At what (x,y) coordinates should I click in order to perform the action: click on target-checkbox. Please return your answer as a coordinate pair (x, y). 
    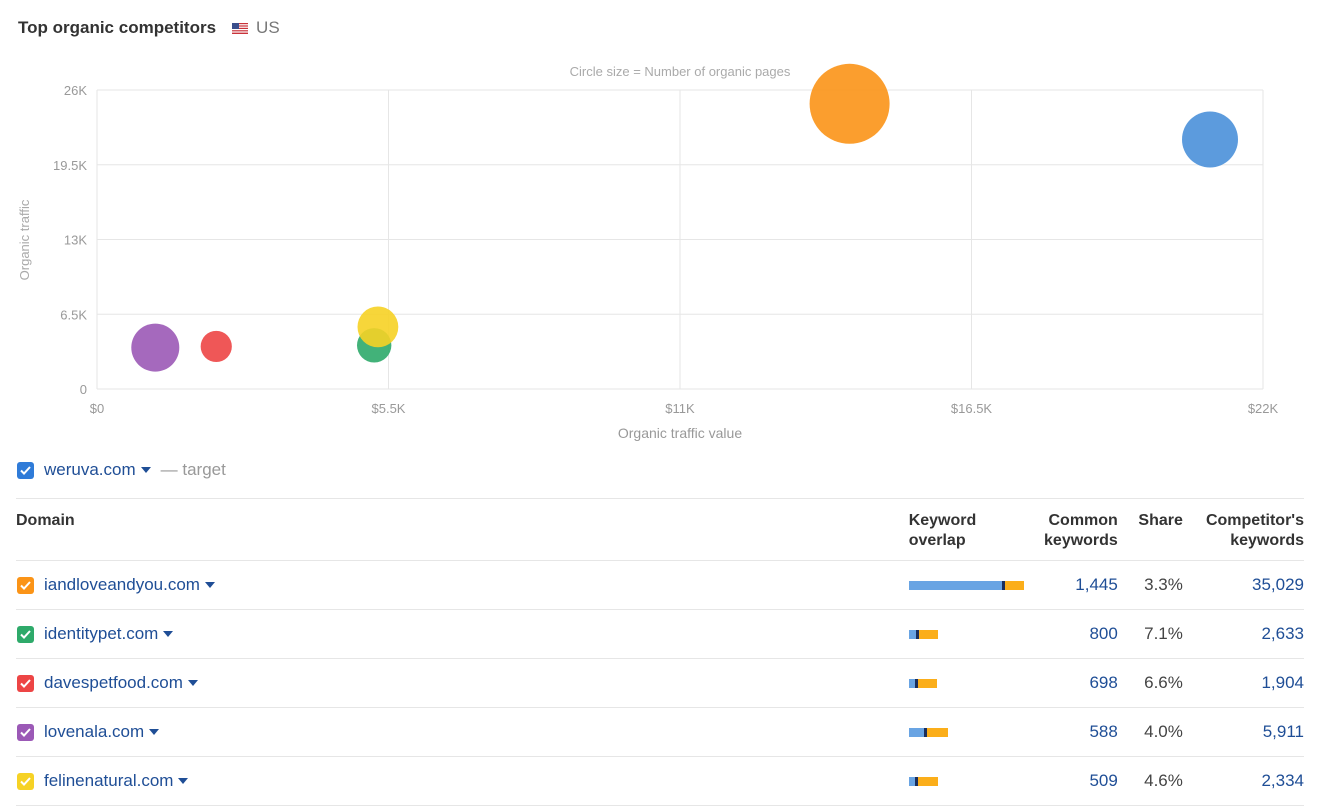
    Looking at the image, I should click on (25, 470).